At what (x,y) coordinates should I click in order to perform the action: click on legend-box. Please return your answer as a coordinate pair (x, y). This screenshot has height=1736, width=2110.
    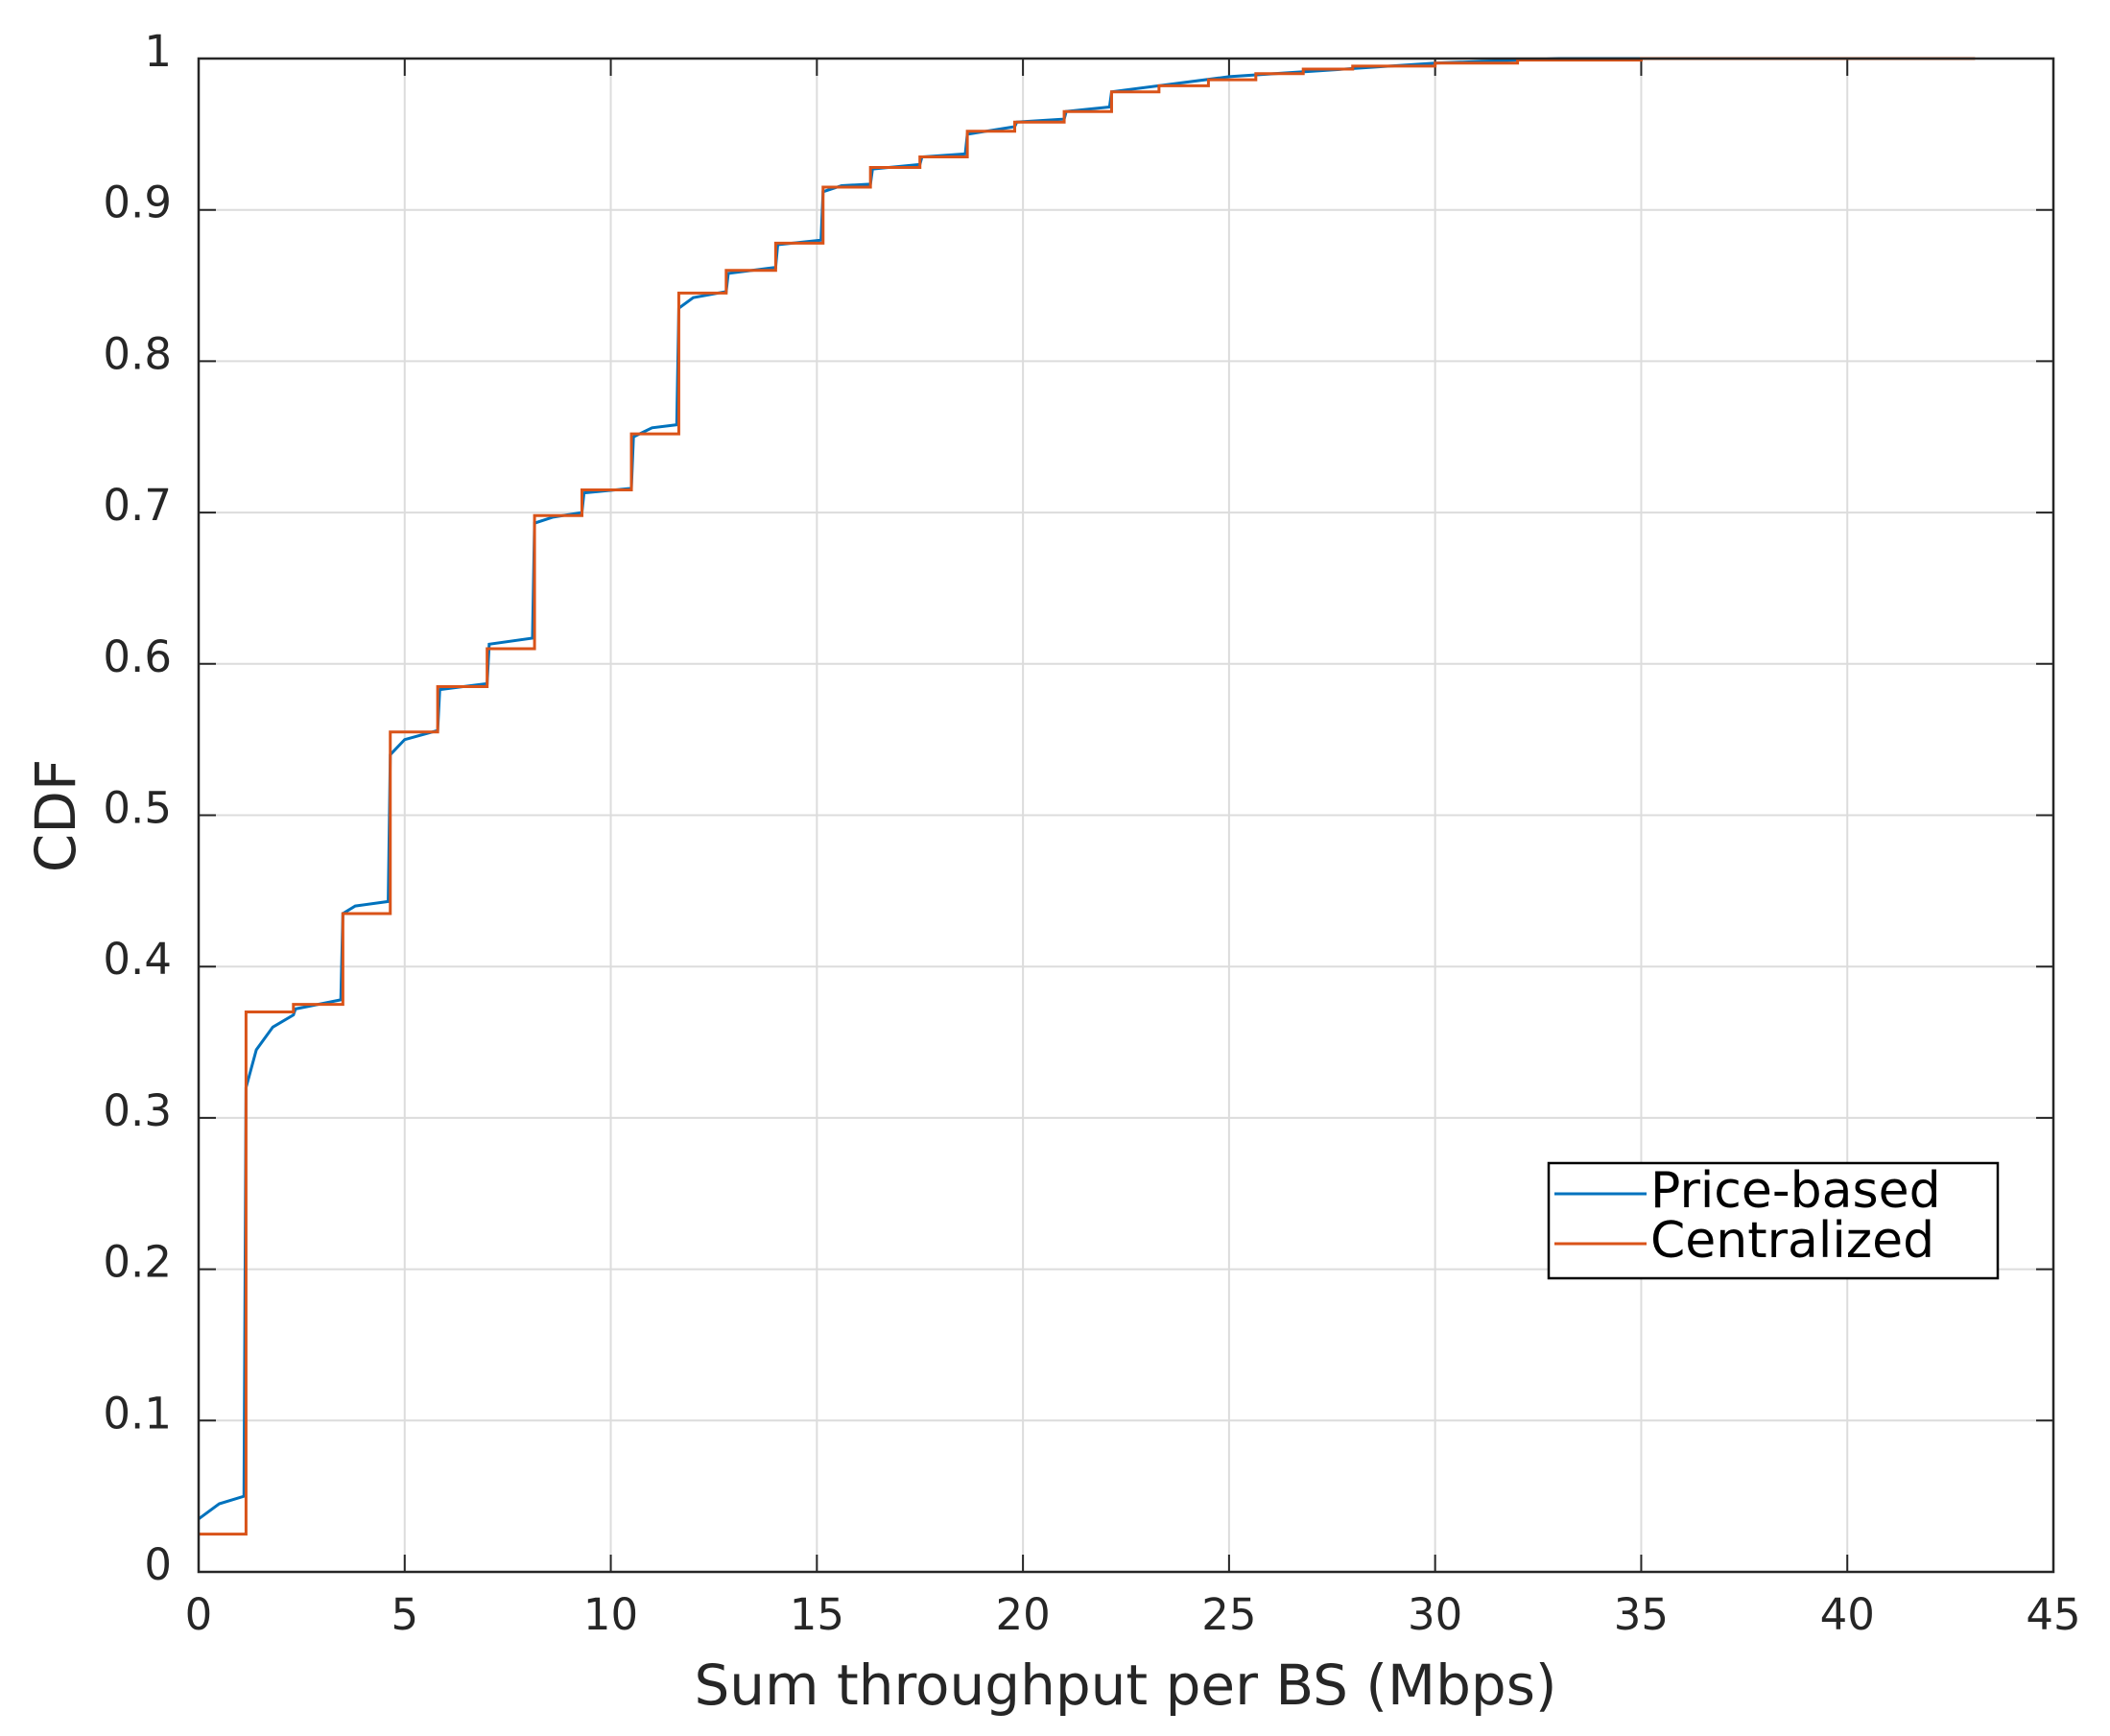
    Looking at the image, I should click on (1774, 1220).